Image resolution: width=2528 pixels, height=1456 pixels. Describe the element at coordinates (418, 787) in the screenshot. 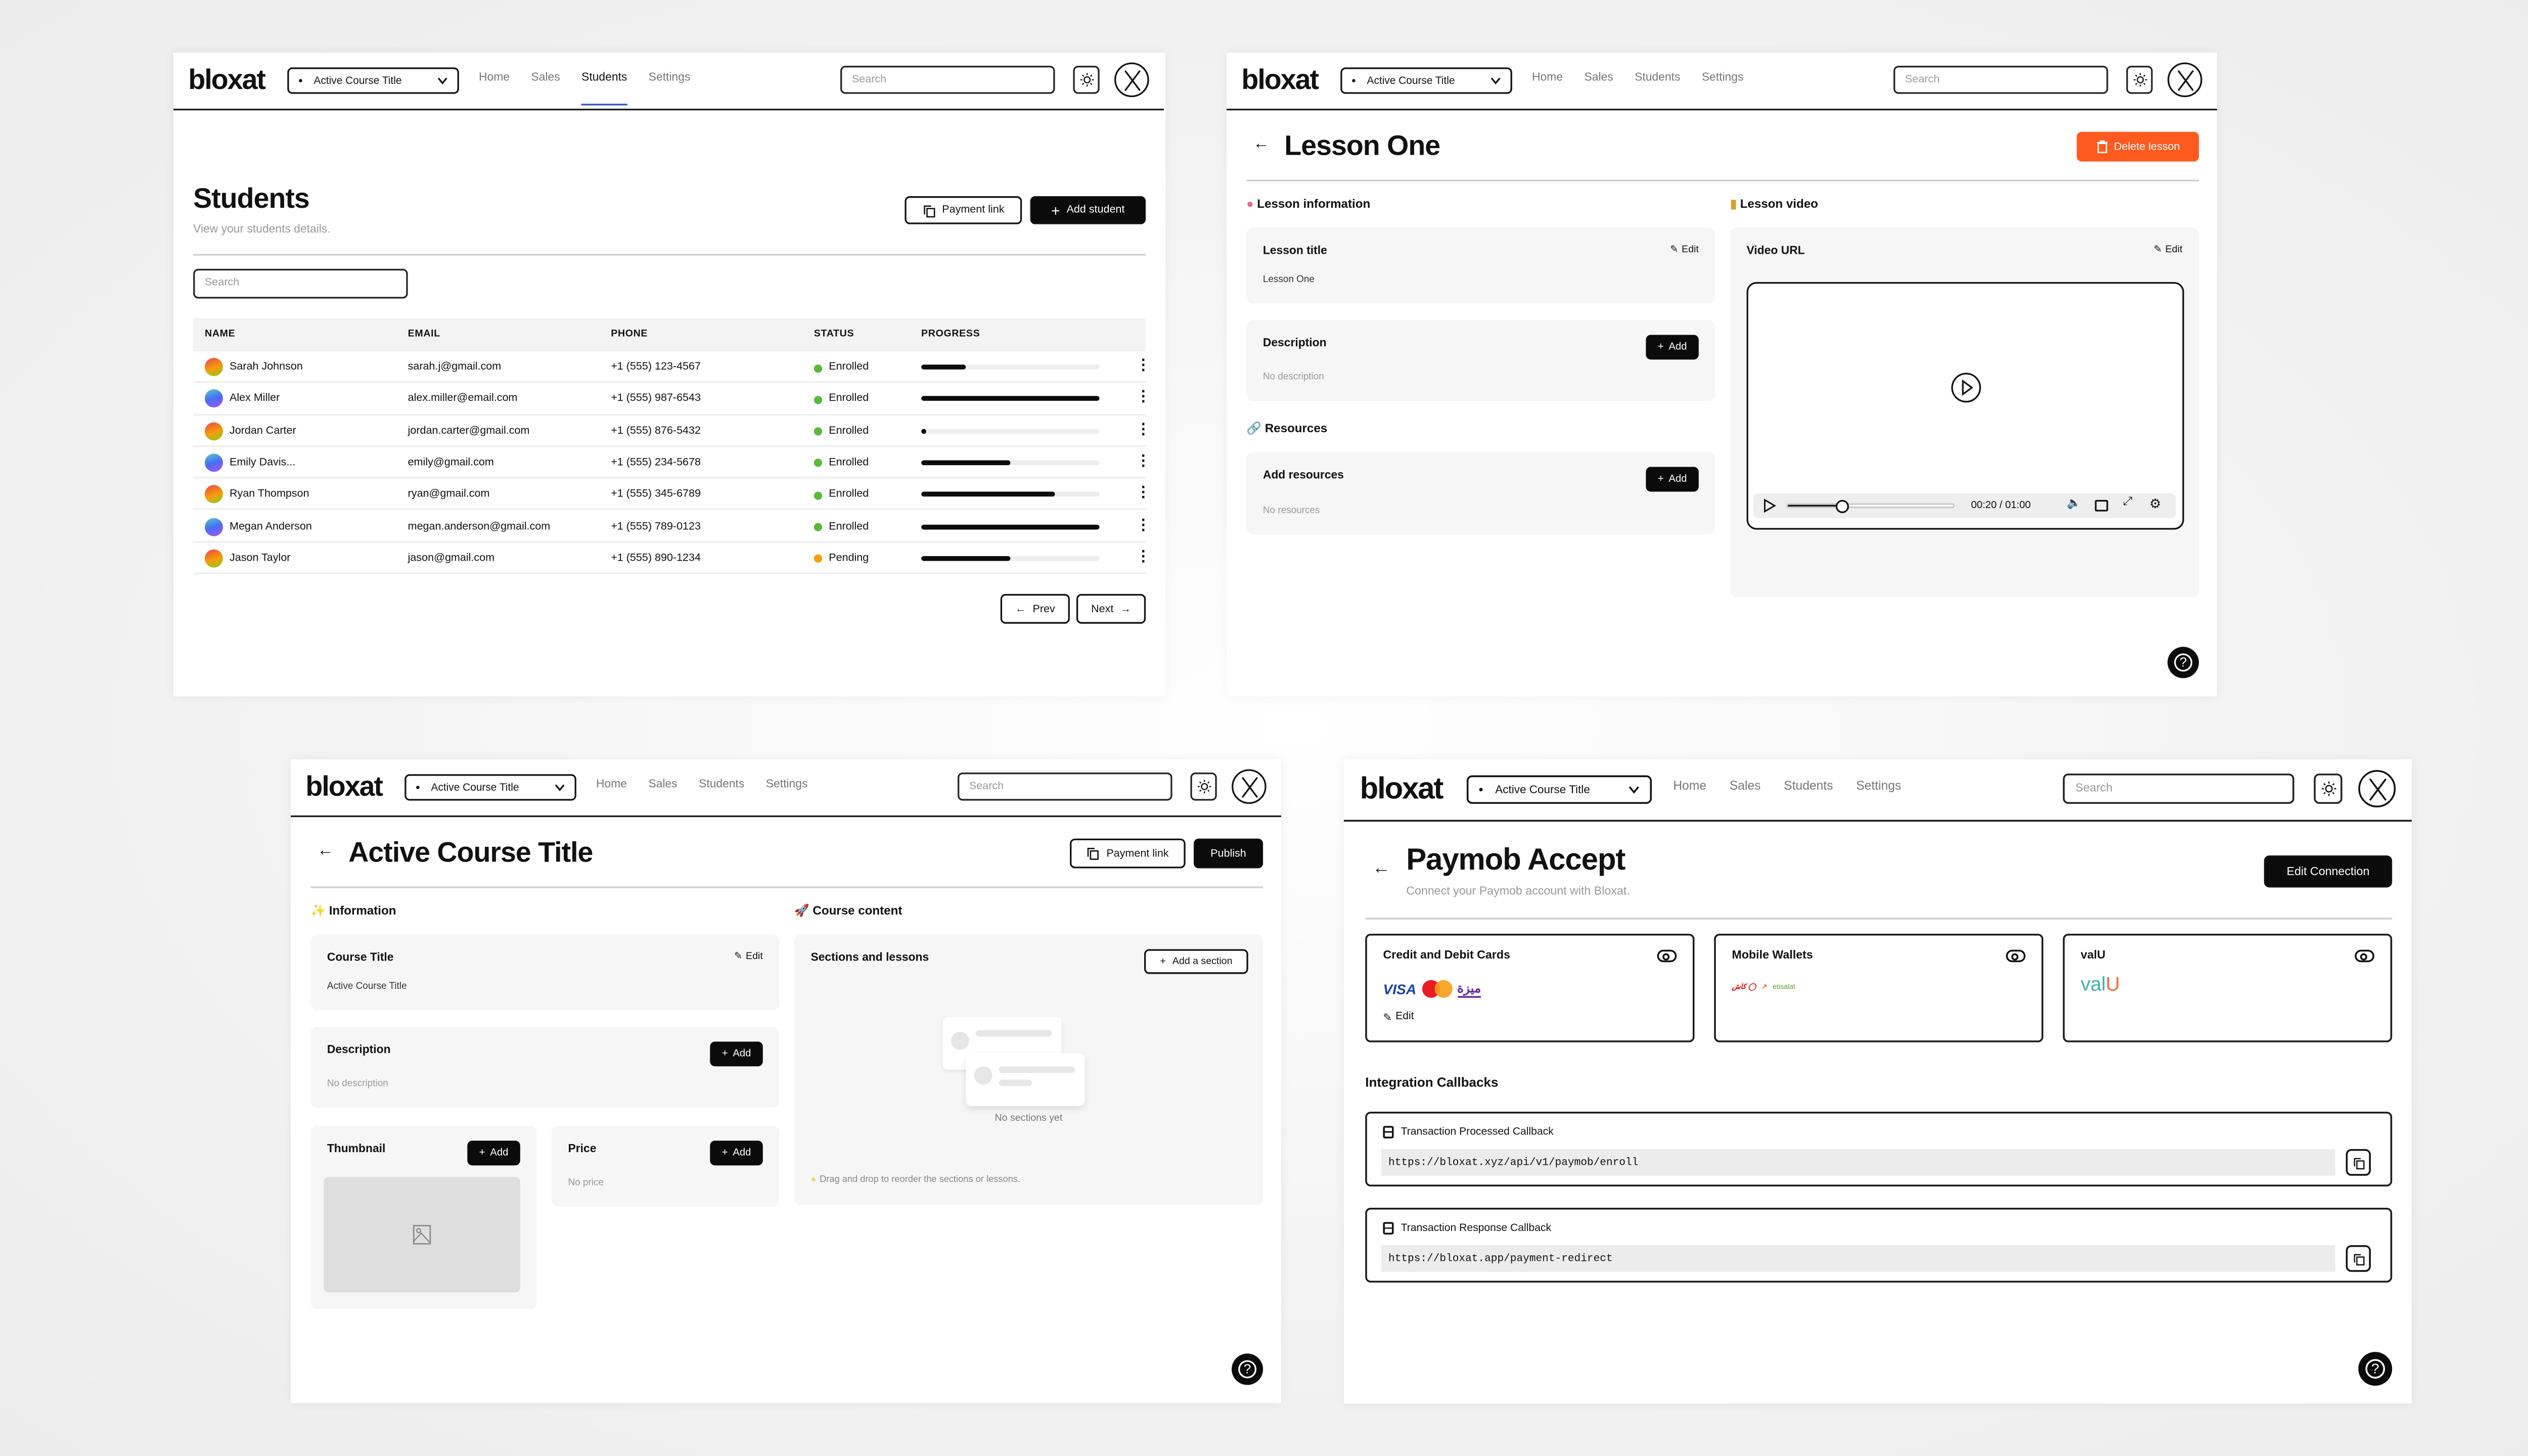

I see `bullet-icon` at that location.